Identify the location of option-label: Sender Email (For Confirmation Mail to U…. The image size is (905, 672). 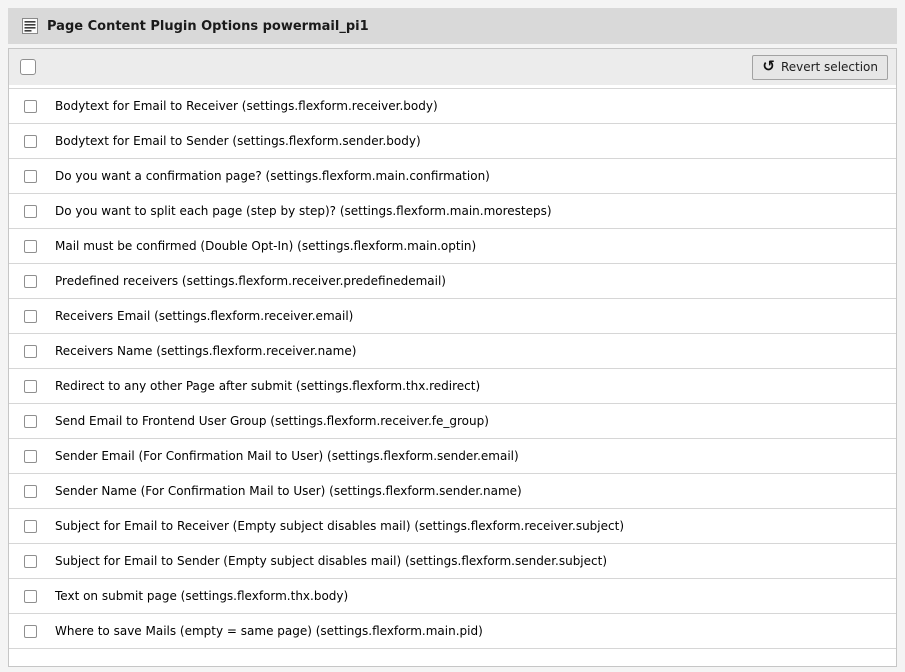
(287, 456).